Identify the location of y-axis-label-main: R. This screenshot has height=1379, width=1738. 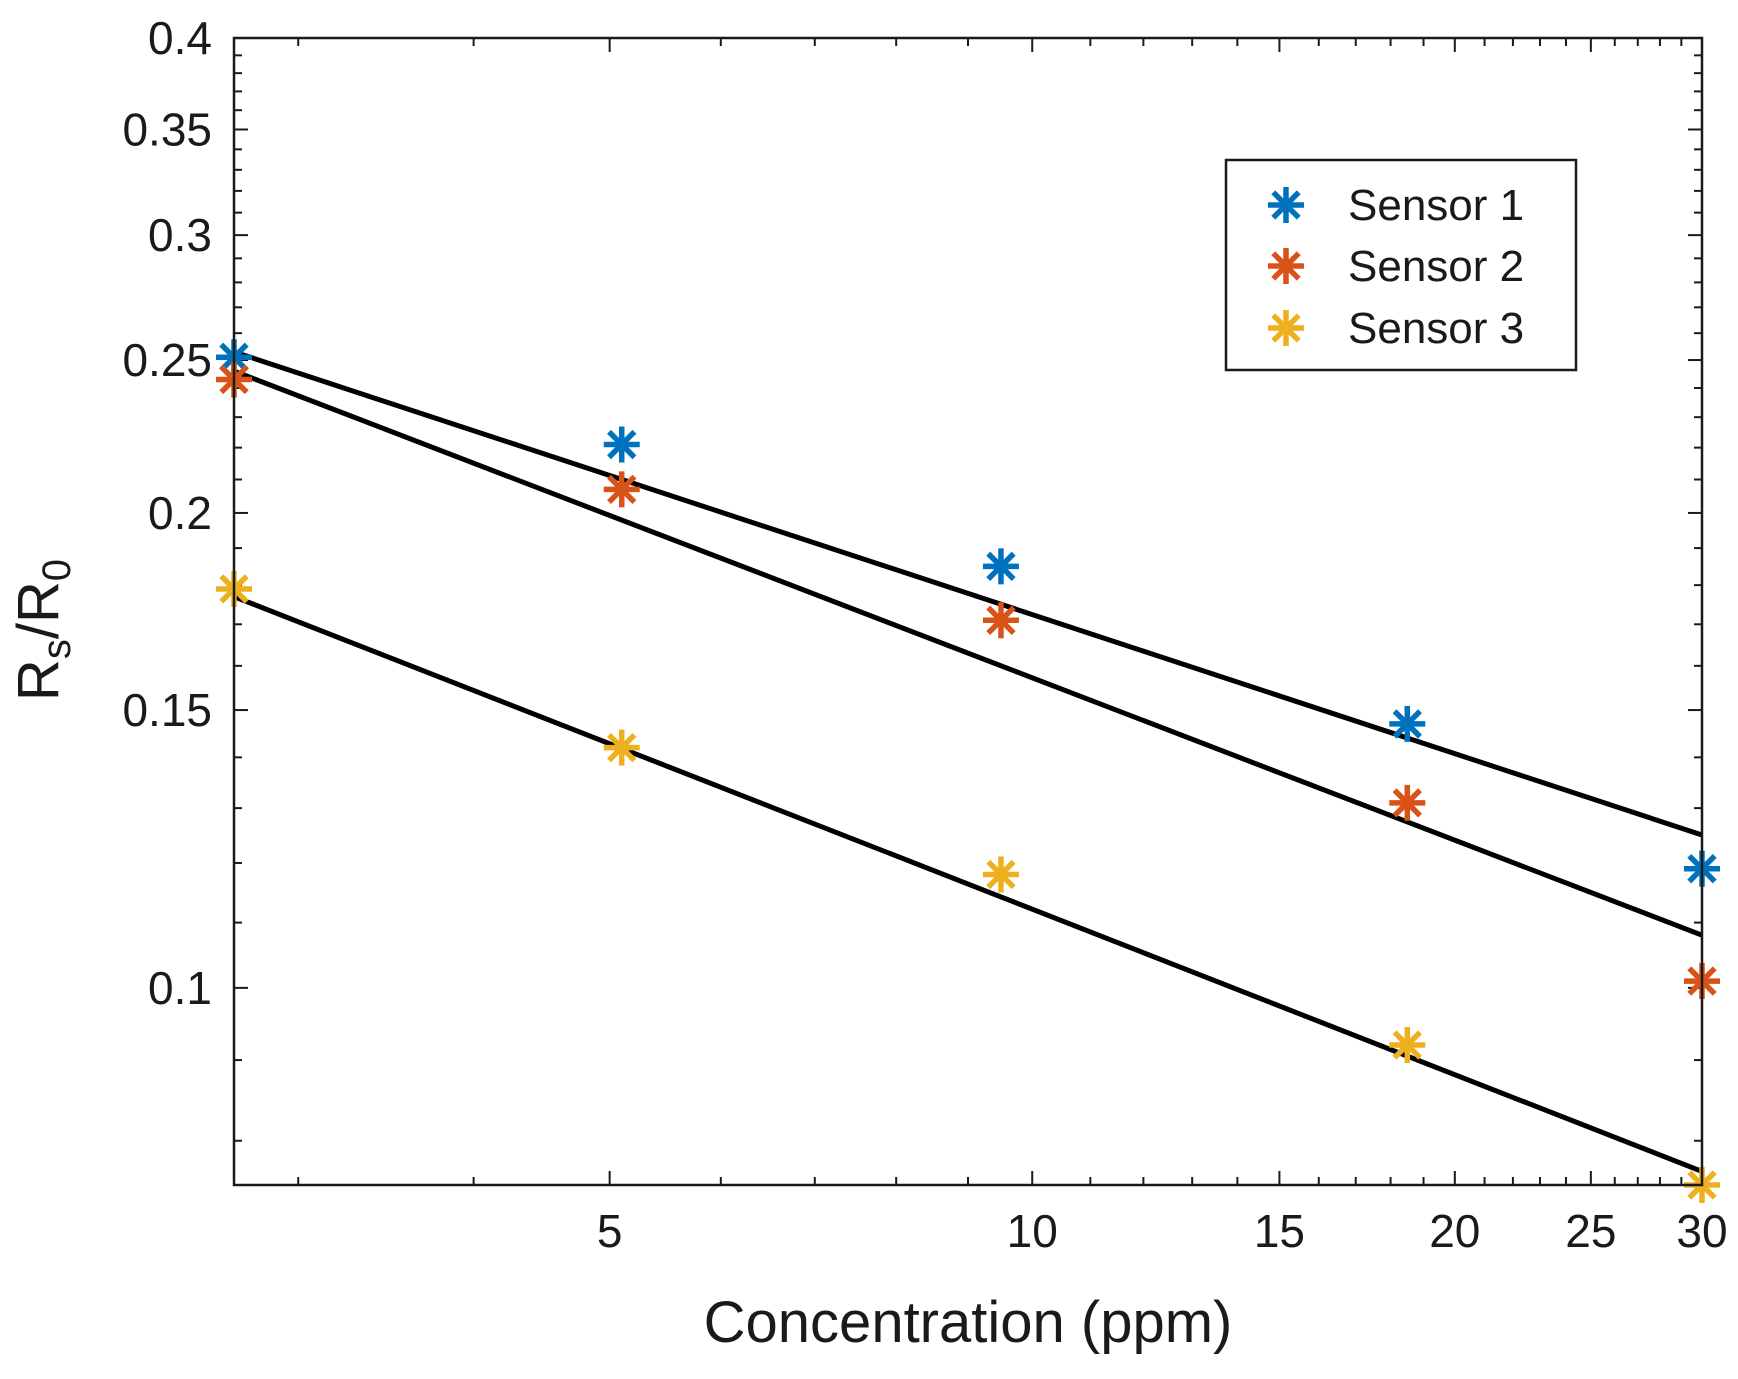
(38, 680).